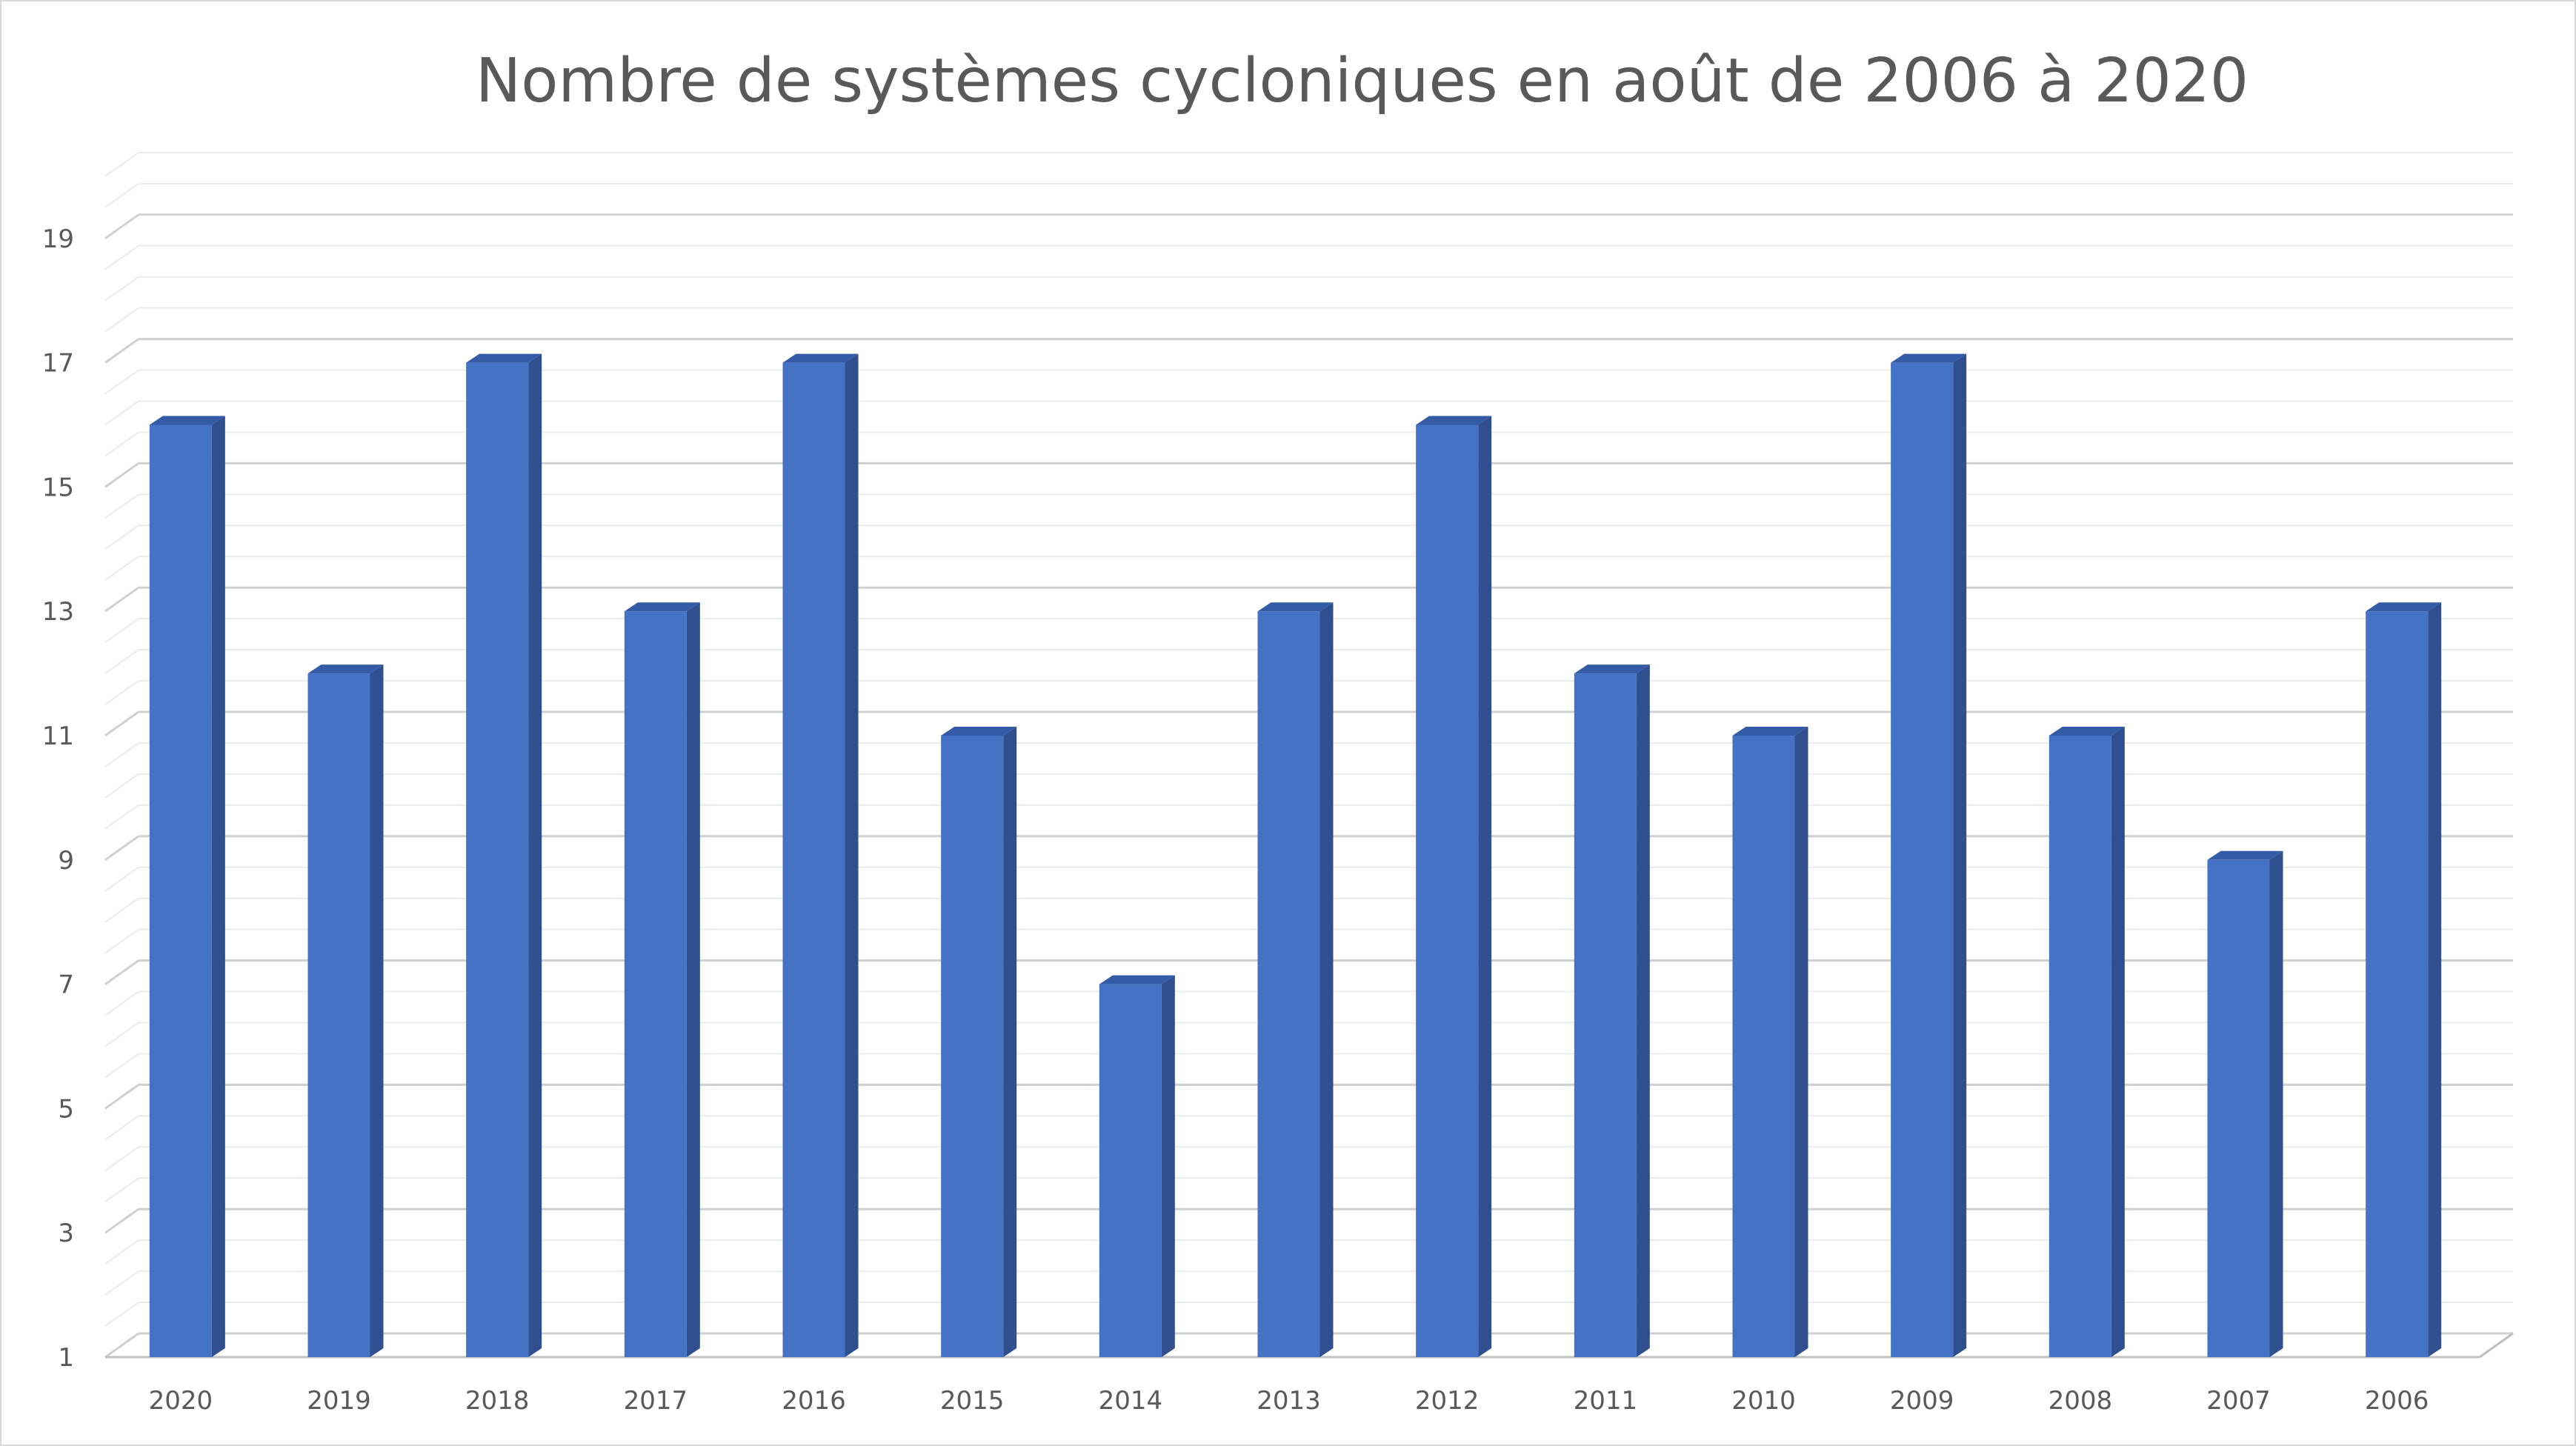 This screenshot has height=1446, width=2576. I want to click on y-tick-label: 13, so click(58, 612).